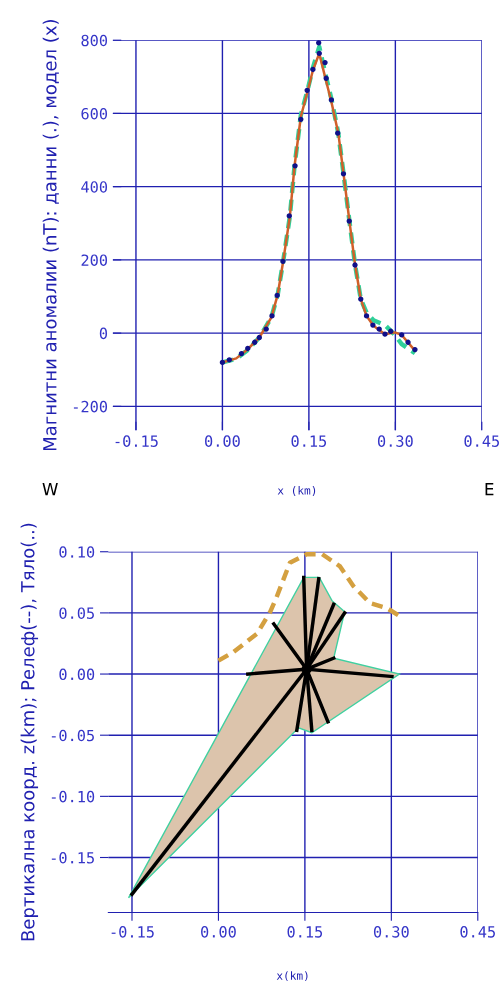 The image size is (504, 1005). What do you see at coordinates (90, 406) in the screenshot?
I see `y-tick-label: -200` at bounding box center [90, 406].